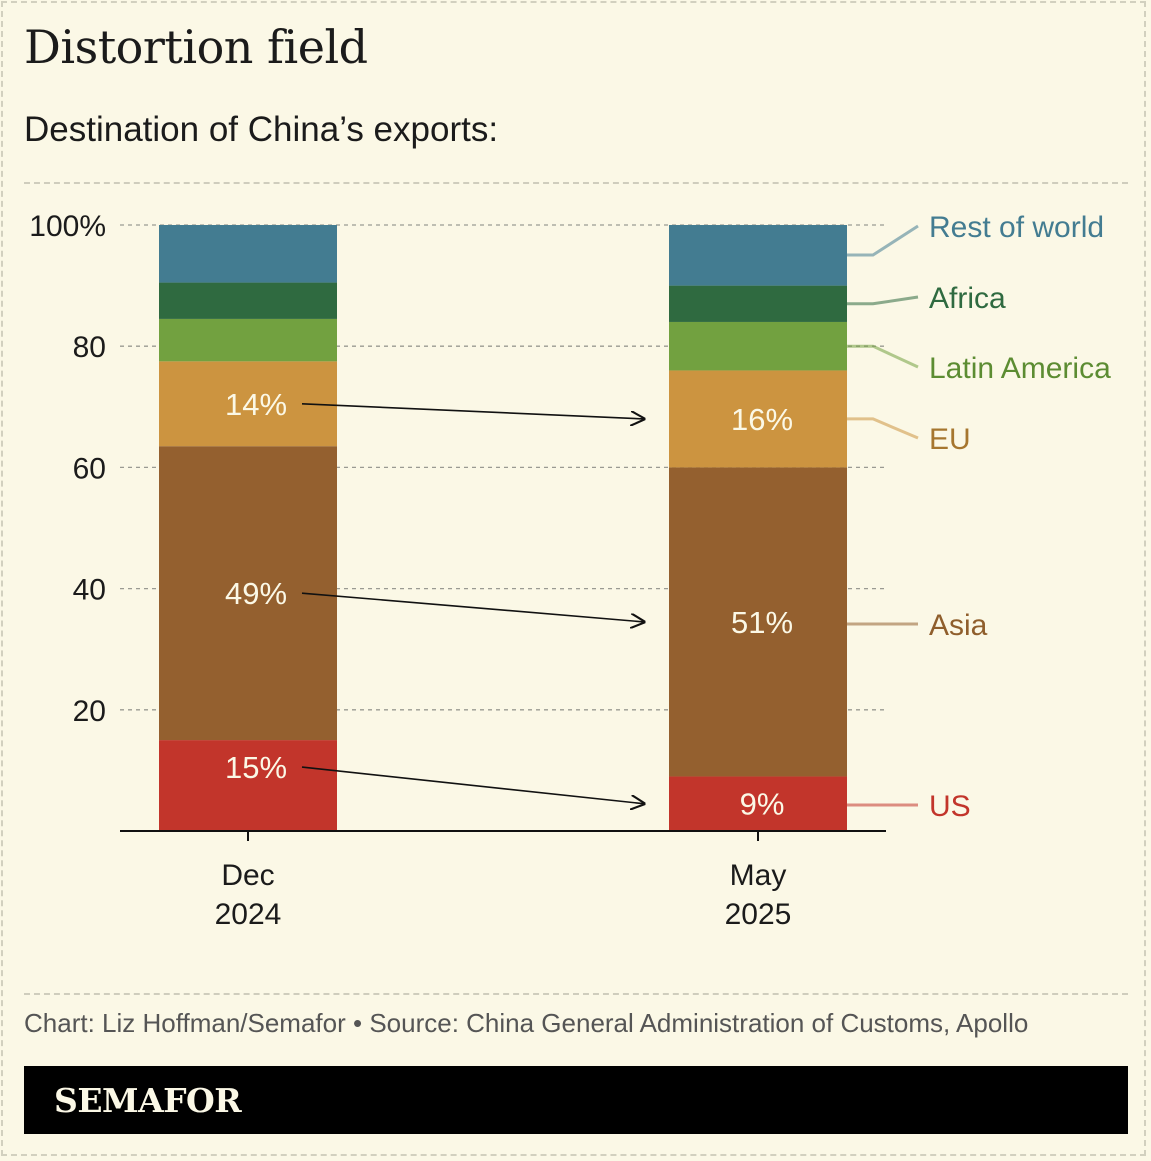 The image size is (1151, 1161). Describe the element at coordinates (89, 711) in the screenshot. I see `y-tick-label: 20` at that location.